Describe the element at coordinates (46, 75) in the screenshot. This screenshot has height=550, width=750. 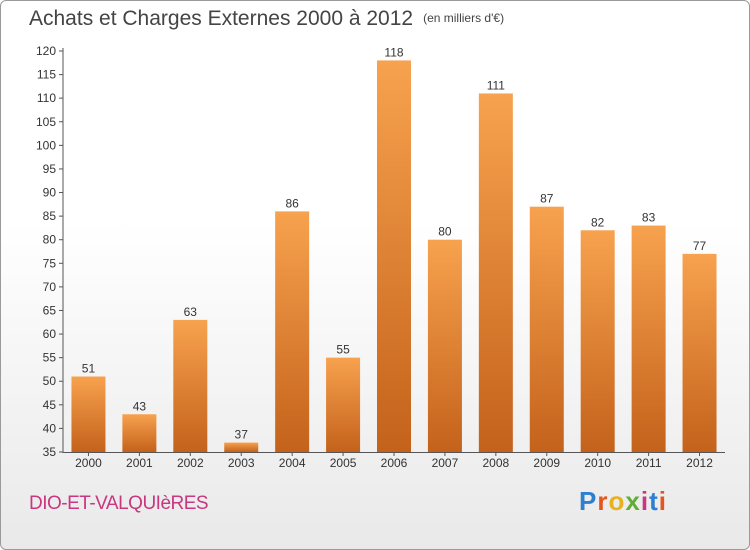
I see `y-tick-label: 115` at that location.